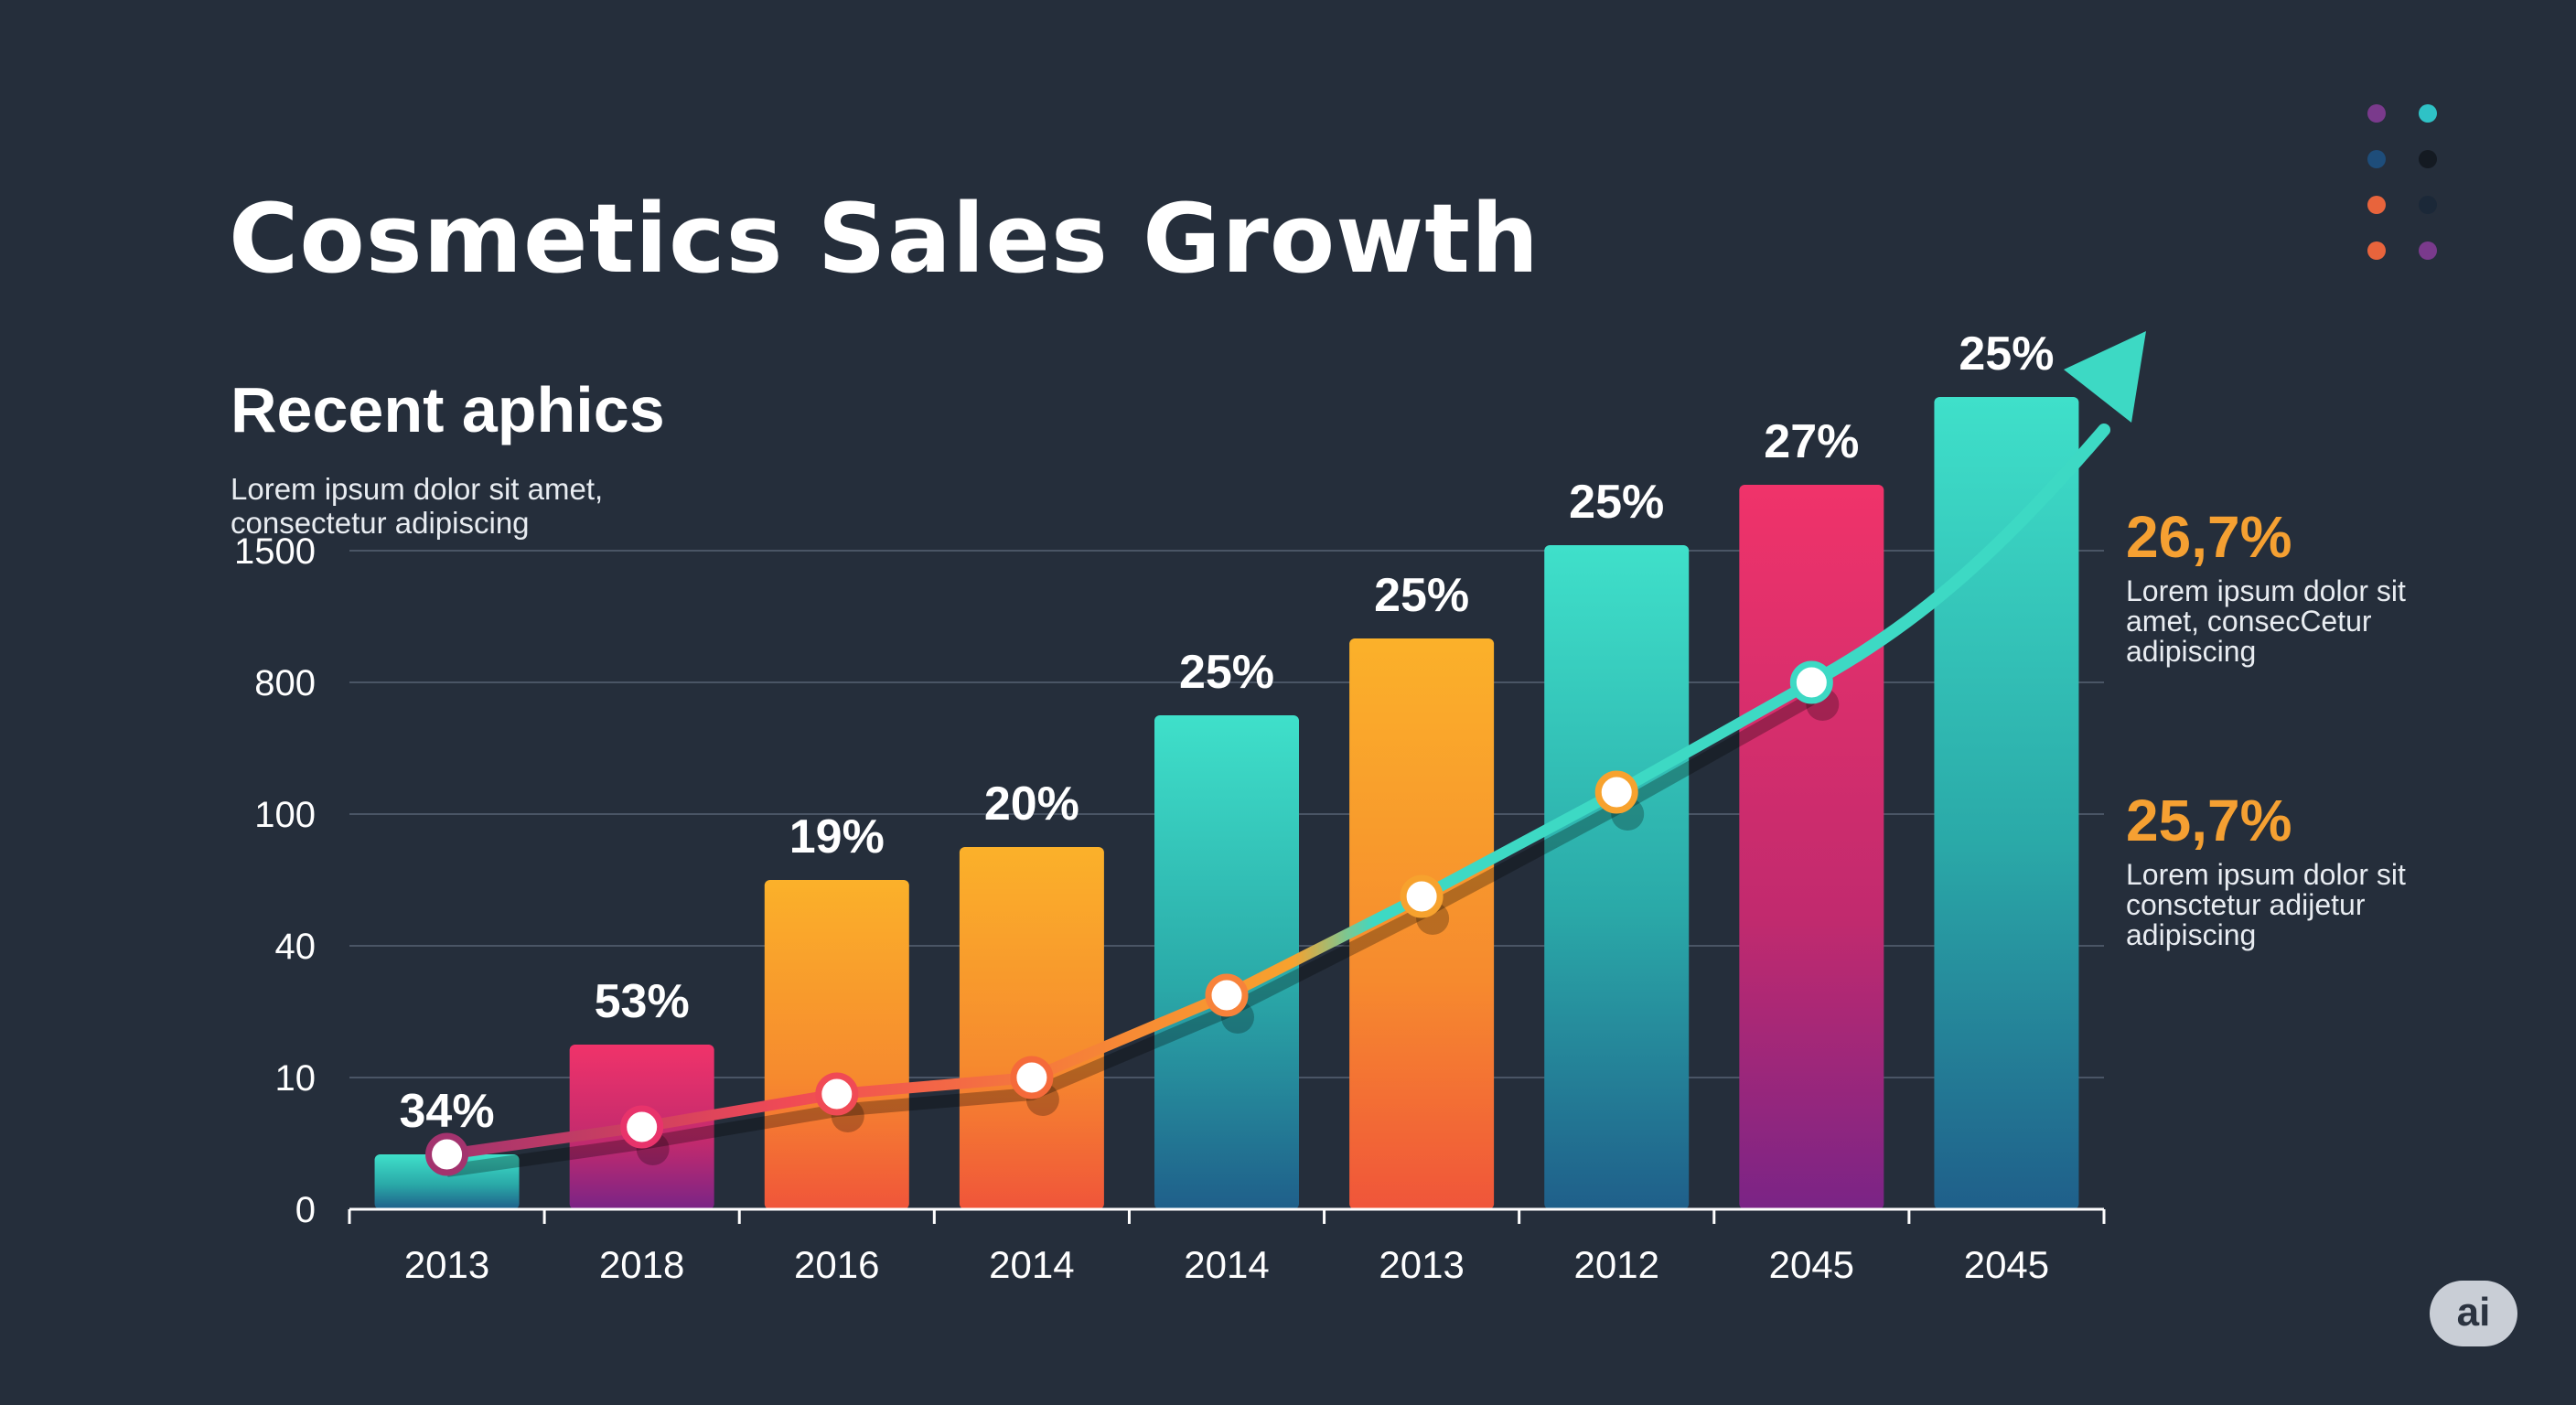  What do you see at coordinates (285, 683) in the screenshot?
I see `y-tick-label: 800` at bounding box center [285, 683].